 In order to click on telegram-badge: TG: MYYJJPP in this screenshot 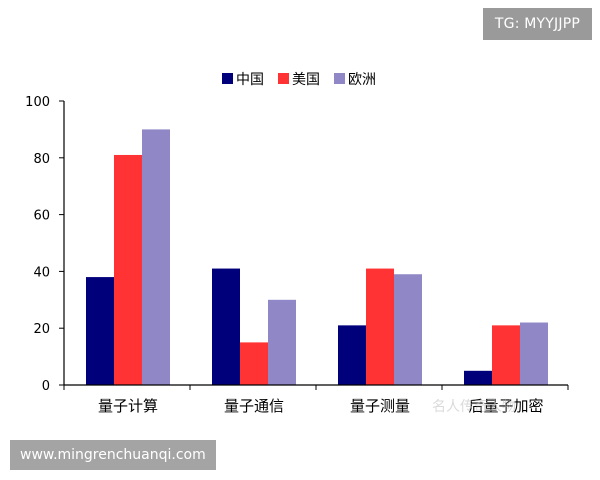, I will do `click(537, 24)`.